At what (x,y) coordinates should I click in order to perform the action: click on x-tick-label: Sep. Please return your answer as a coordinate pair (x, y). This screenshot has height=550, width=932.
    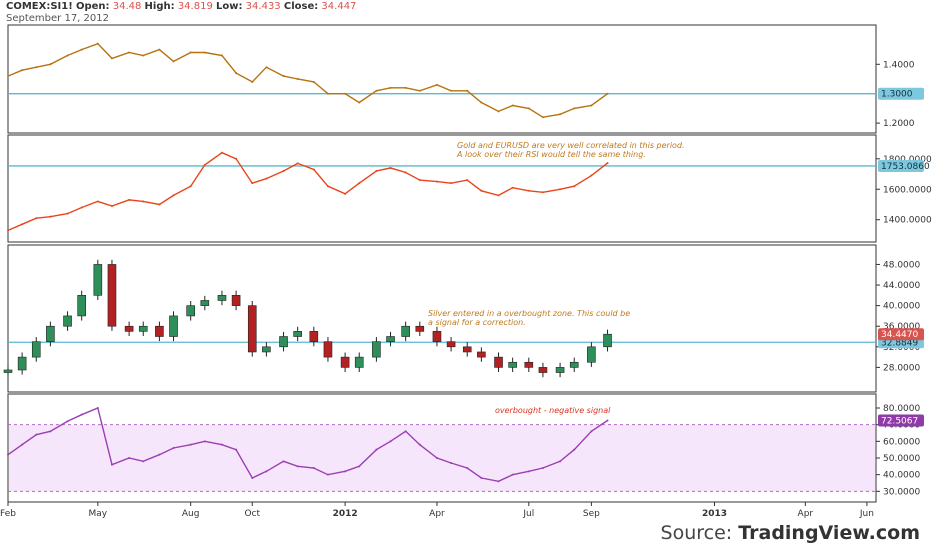
    Looking at the image, I should click on (591, 514).